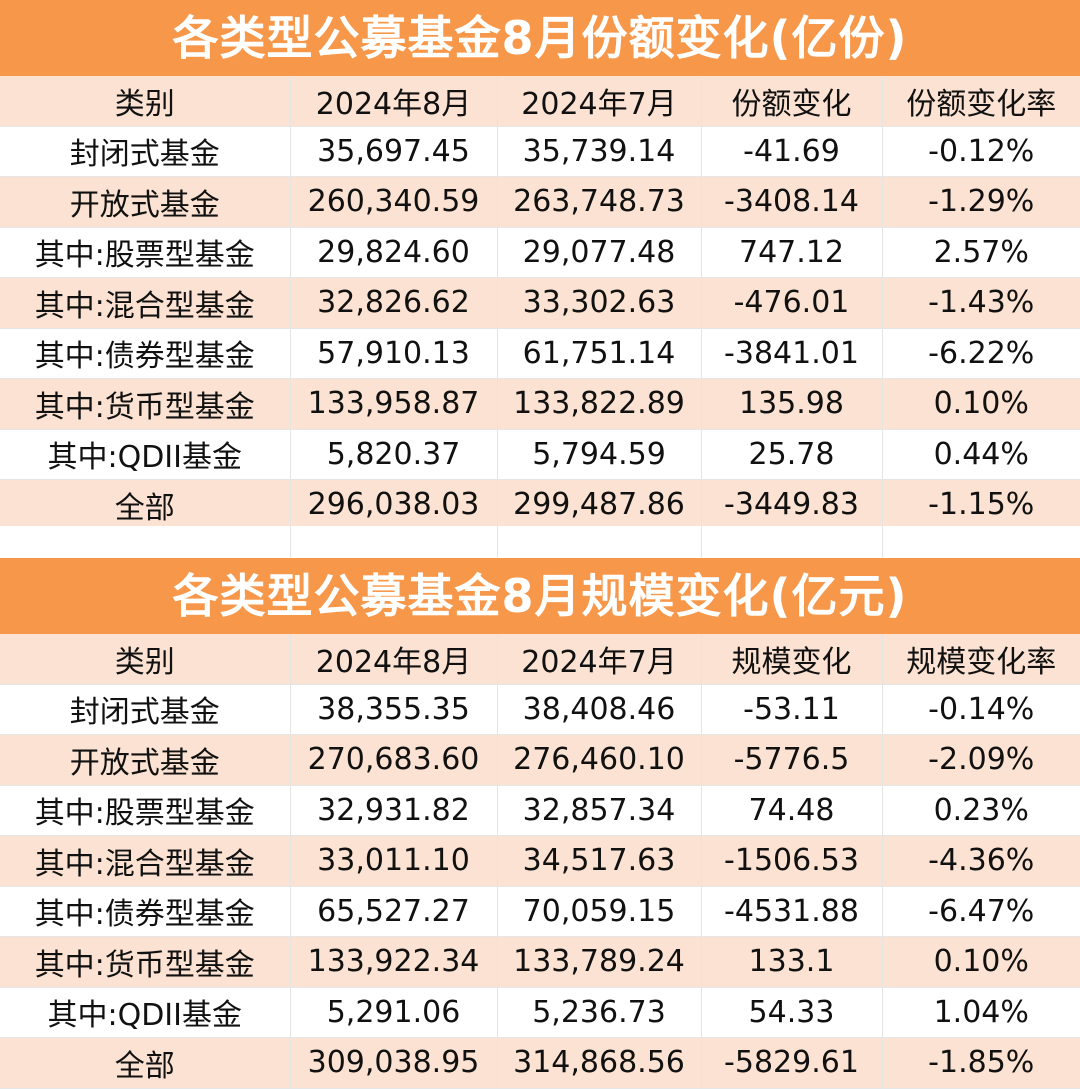 Image resolution: width=1080 pixels, height=1089 pixels. What do you see at coordinates (599, 252) in the screenshot?
I see `cell-jul-2024: 29,077.48` at bounding box center [599, 252].